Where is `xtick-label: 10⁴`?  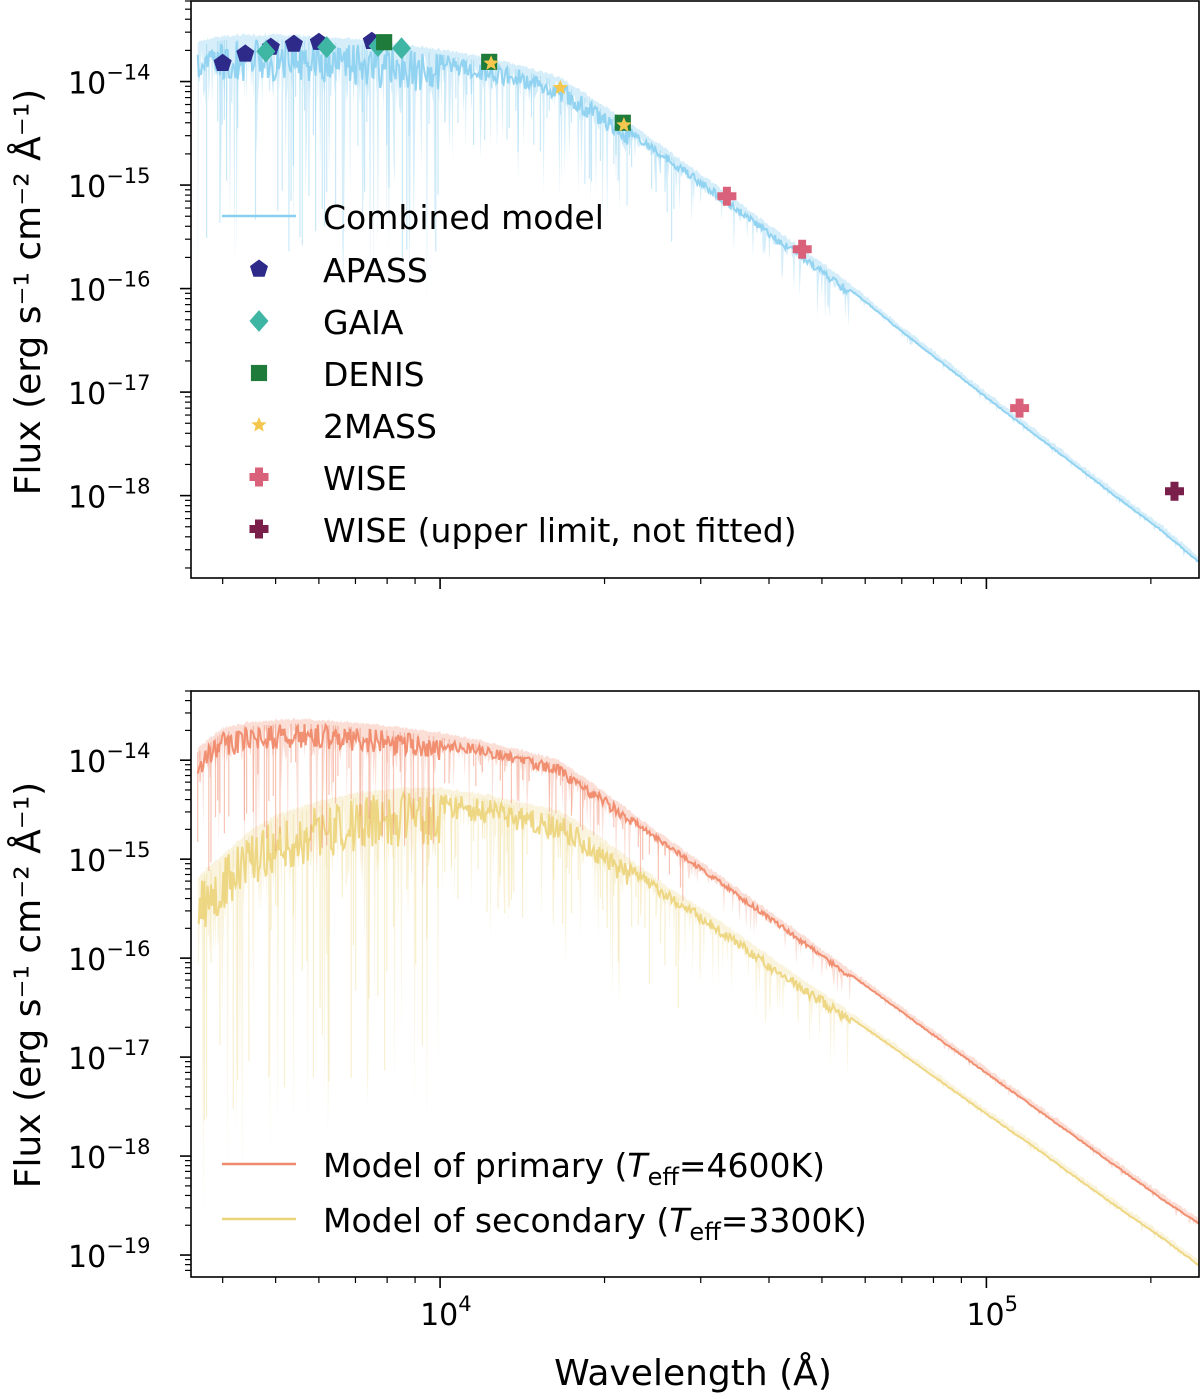 xtick-label: 10⁴ is located at coordinates (446, 1312).